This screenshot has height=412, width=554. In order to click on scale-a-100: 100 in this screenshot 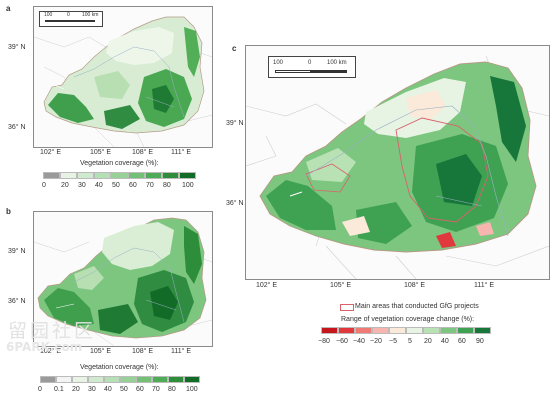, I will do `click(48, 15)`.